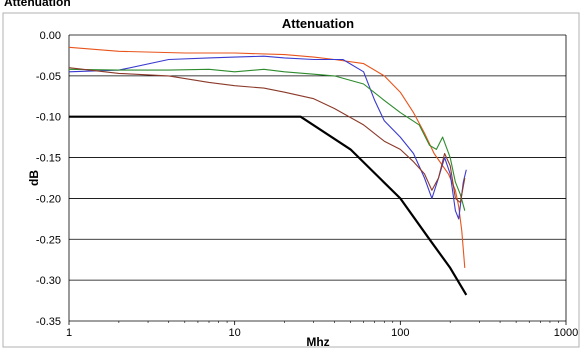 The width and height of the screenshot is (584, 351). What do you see at coordinates (317, 342) in the screenshot?
I see `x-axis-label: Mhz` at bounding box center [317, 342].